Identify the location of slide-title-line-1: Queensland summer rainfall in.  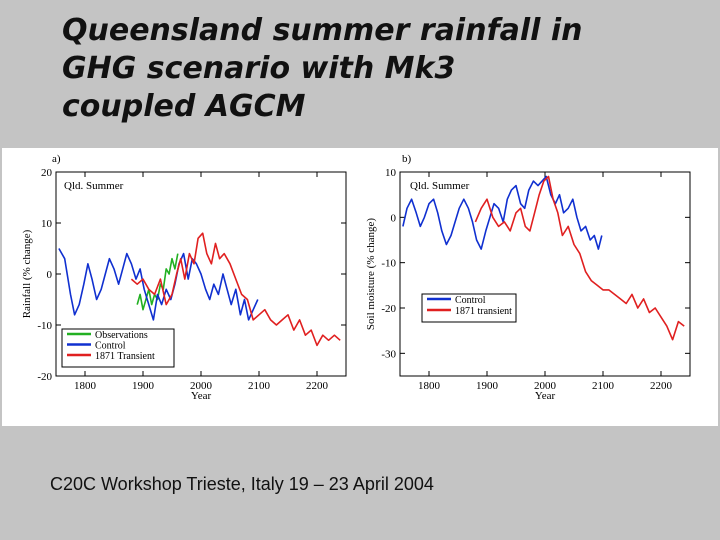
(322, 30).